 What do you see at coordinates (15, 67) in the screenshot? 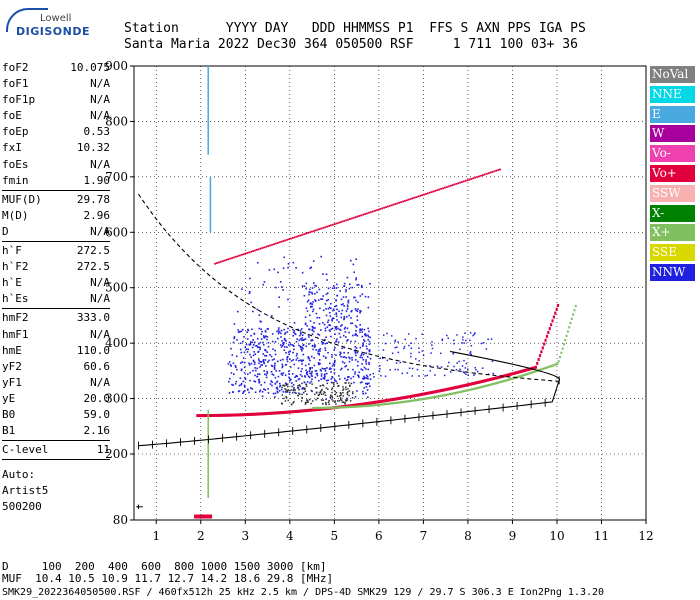
I see `param-label: foF2` at bounding box center [15, 67].